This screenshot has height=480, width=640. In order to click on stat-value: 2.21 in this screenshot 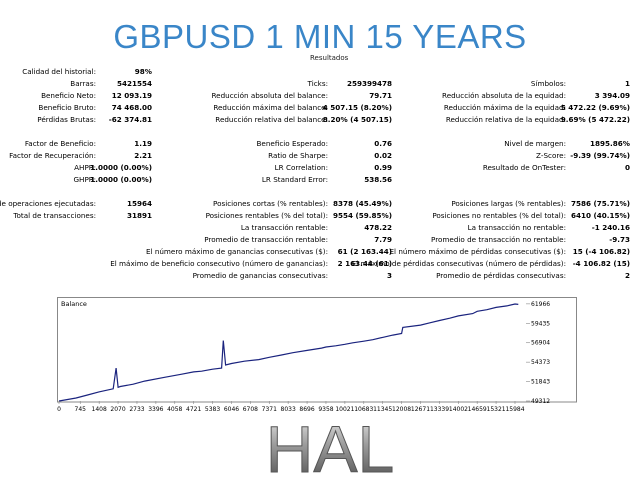, I will do `click(143, 155)`.